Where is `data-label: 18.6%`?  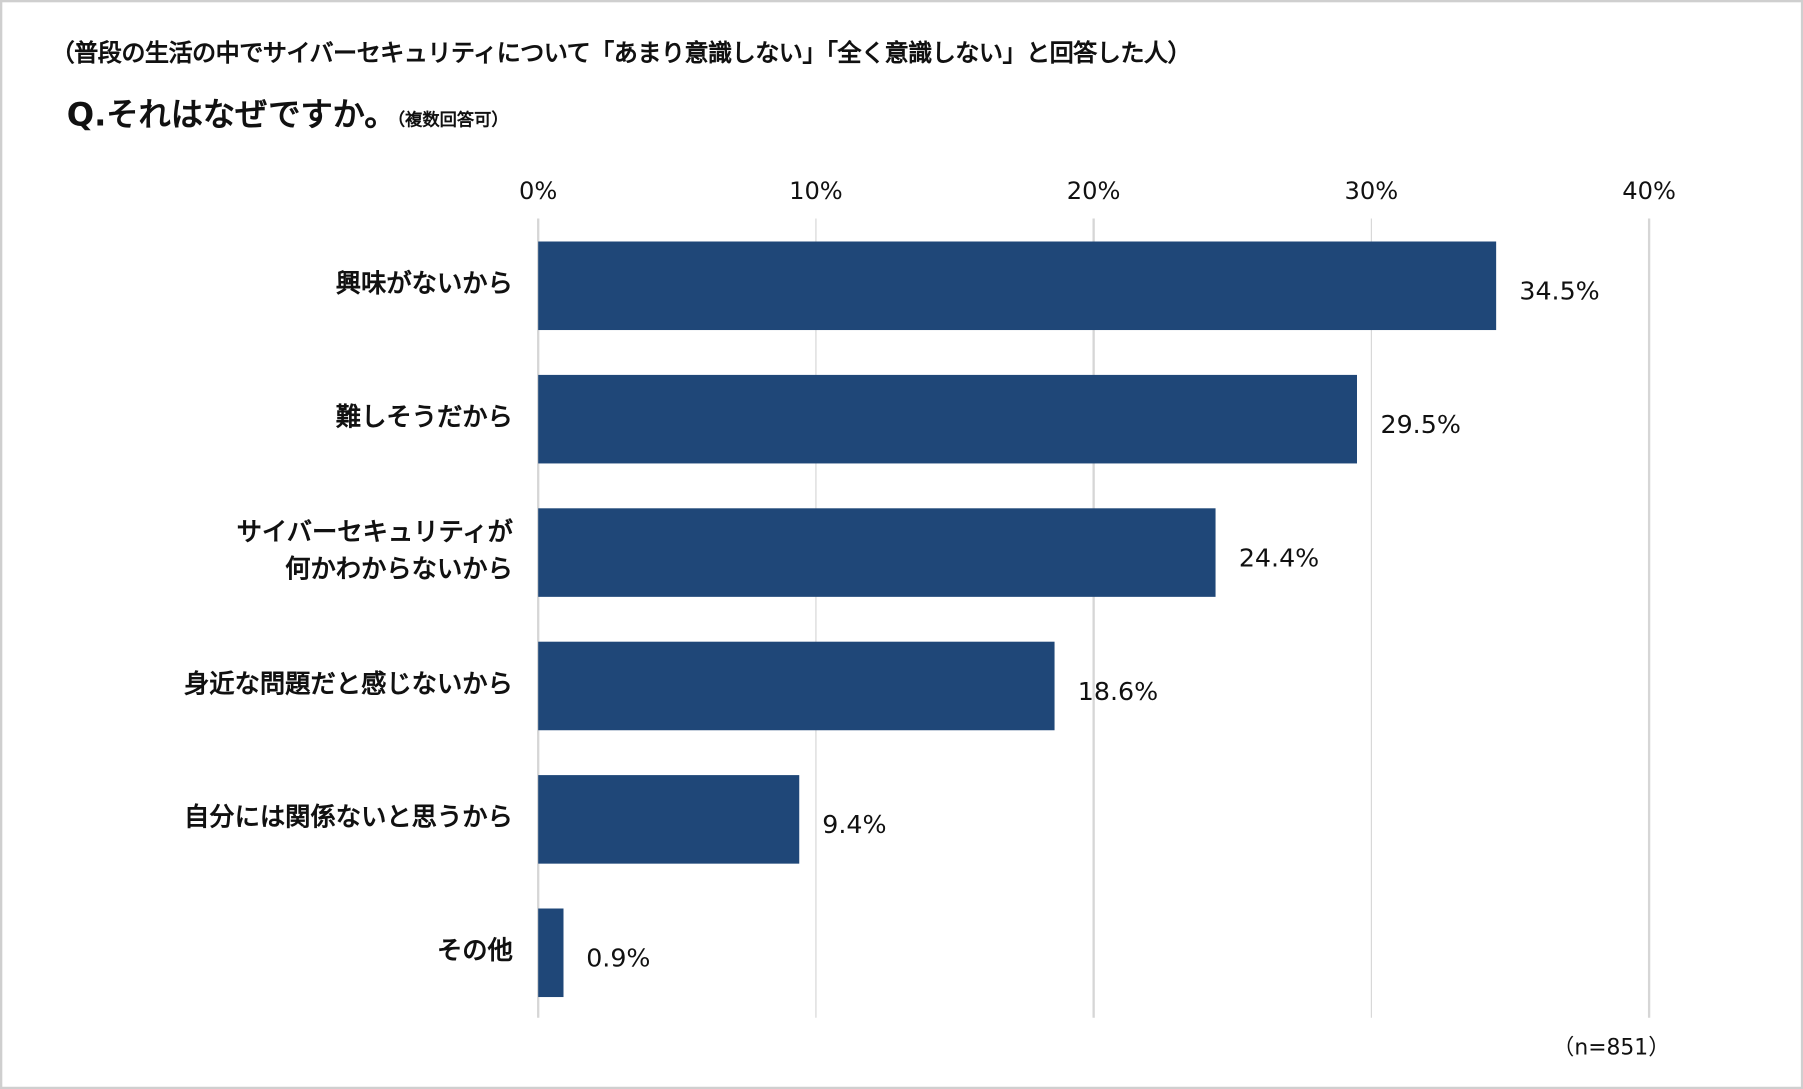
data-label: 18.6% is located at coordinates (1118, 692).